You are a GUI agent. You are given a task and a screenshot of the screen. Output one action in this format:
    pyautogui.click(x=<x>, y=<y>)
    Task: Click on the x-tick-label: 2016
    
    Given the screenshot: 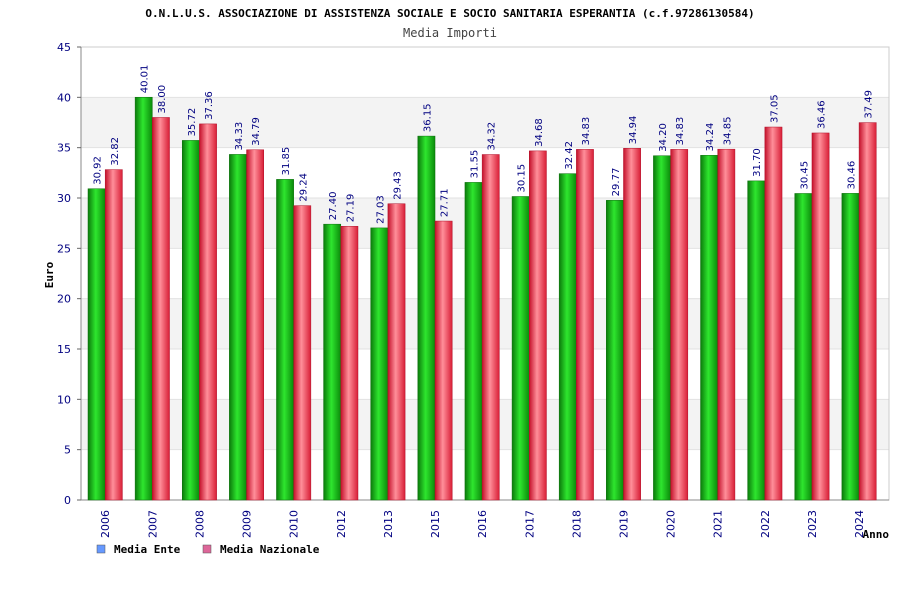 What is the action you would take?
    pyautogui.click(x=482, y=524)
    